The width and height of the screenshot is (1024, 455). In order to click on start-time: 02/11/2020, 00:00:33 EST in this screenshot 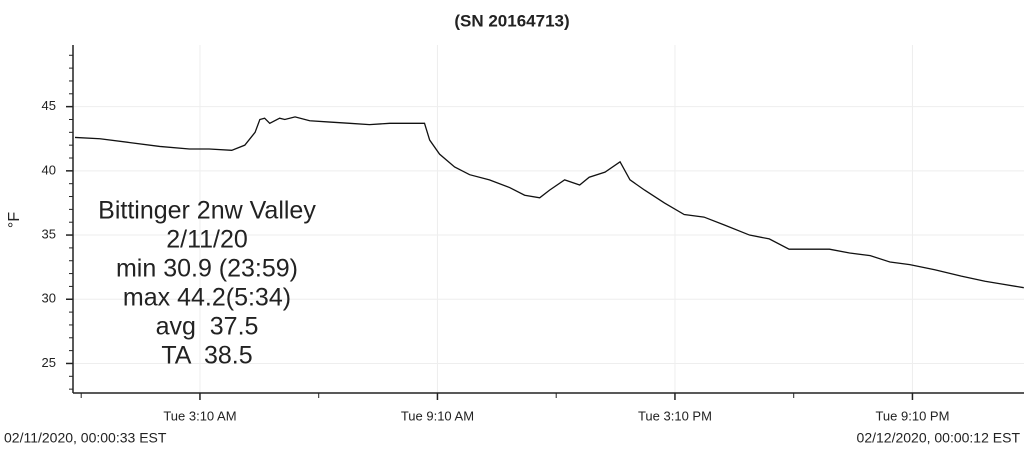, I will do `click(85, 438)`.